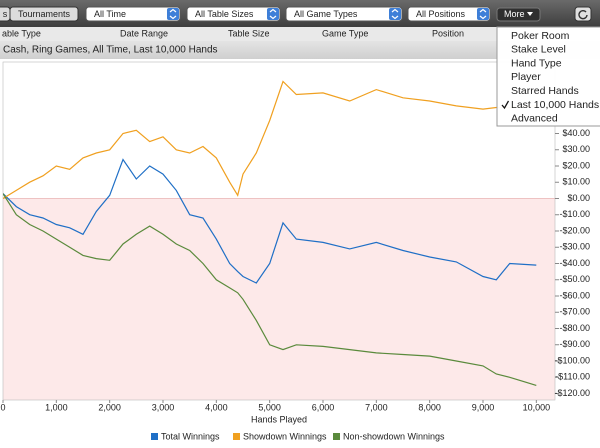 Image resolution: width=600 pixels, height=448 pixels. What do you see at coordinates (574, 230) in the screenshot?
I see `y-tick-label: -$20.00` at bounding box center [574, 230].